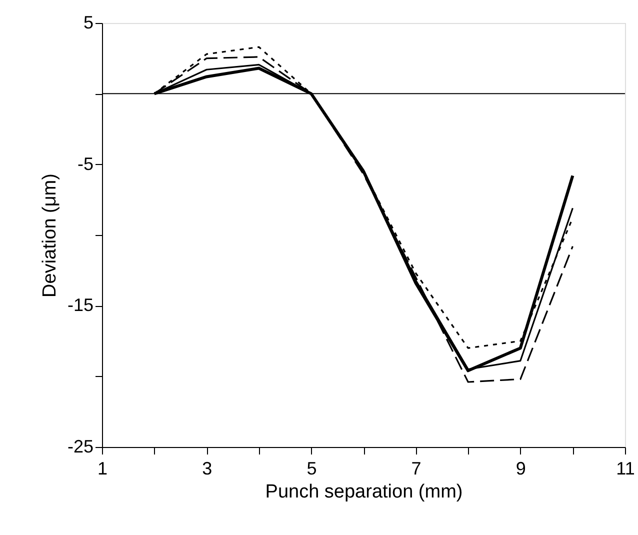  Describe the element at coordinates (88, 22) in the screenshot. I see `y-tick-label: 5` at that location.